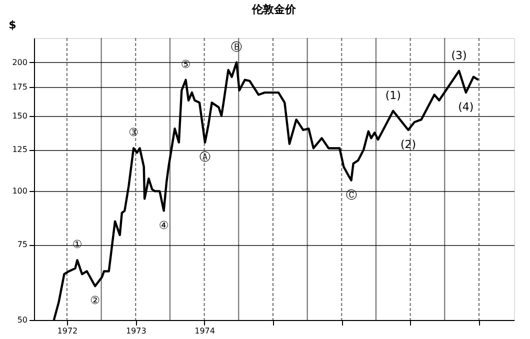 This screenshot has width=530, height=339. What do you see at coordinates (20, 149) in the screenshot?
I see `y-tick-label: 125` at bounding box center [20, 149].